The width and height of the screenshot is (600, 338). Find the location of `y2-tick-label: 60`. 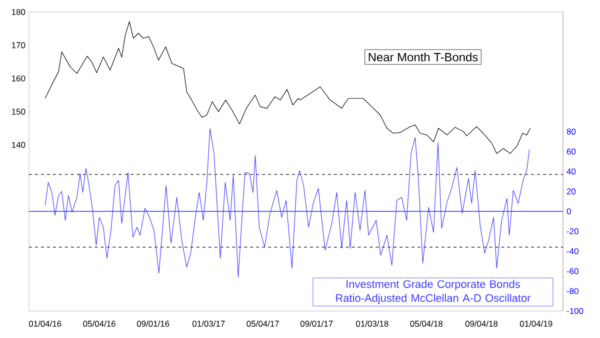

y2-tick-label: 60 is located at coordinates (571, 151).